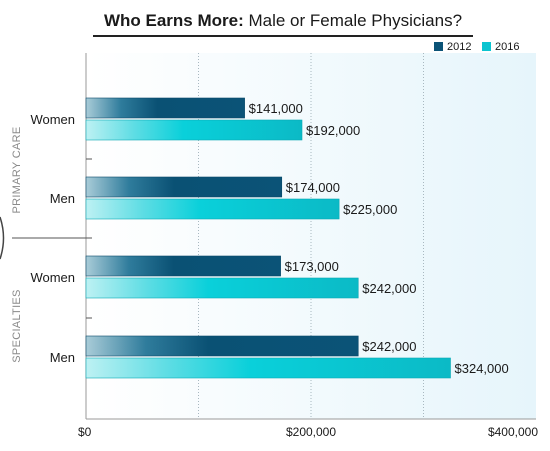 Image resolution: width=550 pixels, height=451 pixels. What do you see at coordinates (482, 368) in the screenshot?
I see `data-label: $324,000` at bounding box center [482, 368].